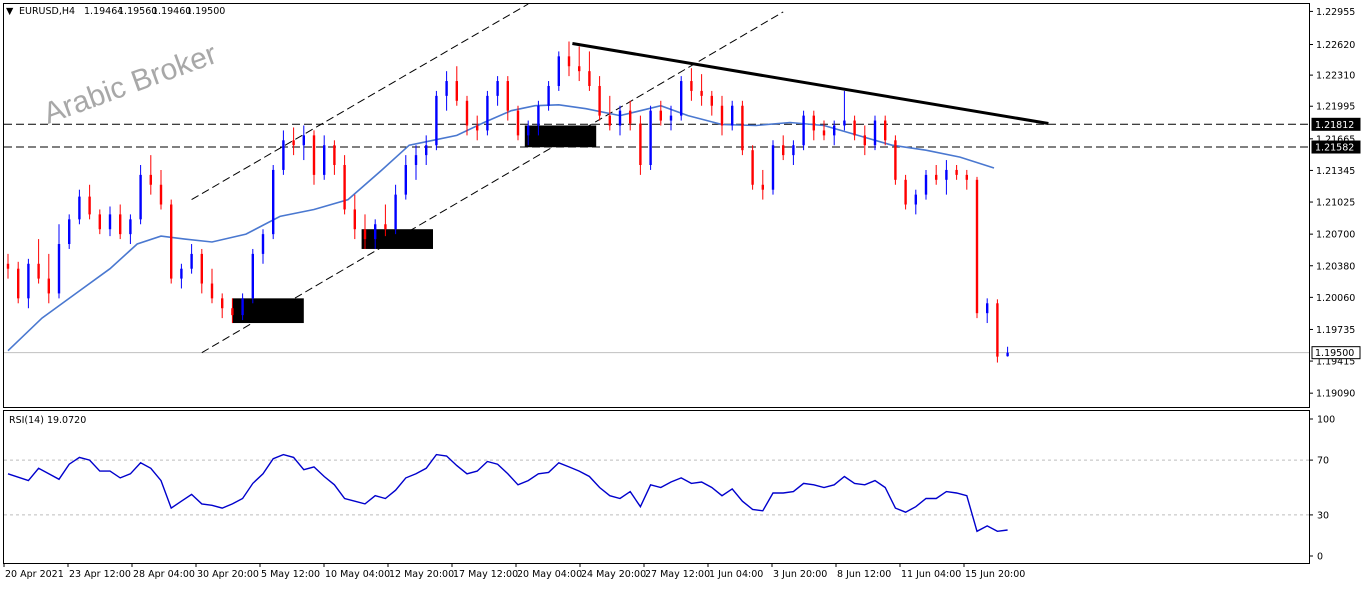 The height and width of the screenshot is (596, 1368). Describe the element at coordinates (1335, 298) in the screenshot. I see `price-tick-label: 1.20060` at that location.